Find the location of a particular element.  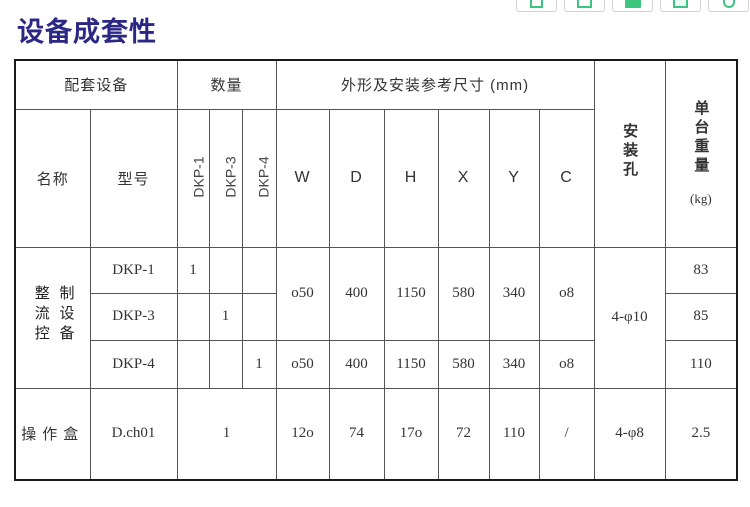

rectifier-control-equipment-label: 整流控制设备 is located at coordinates (53, 315).